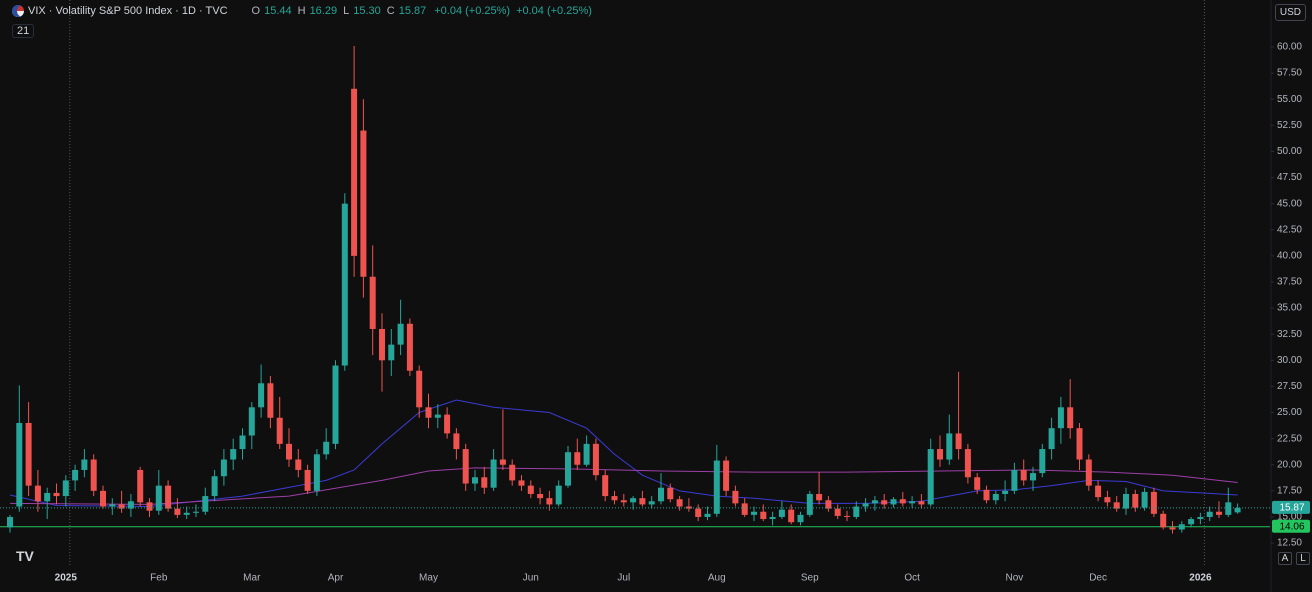 The image size is (1312, 592). Describe the element at coordinates (810, 578) in the screenshot. I see `x-tick-label: Sep` at that location.